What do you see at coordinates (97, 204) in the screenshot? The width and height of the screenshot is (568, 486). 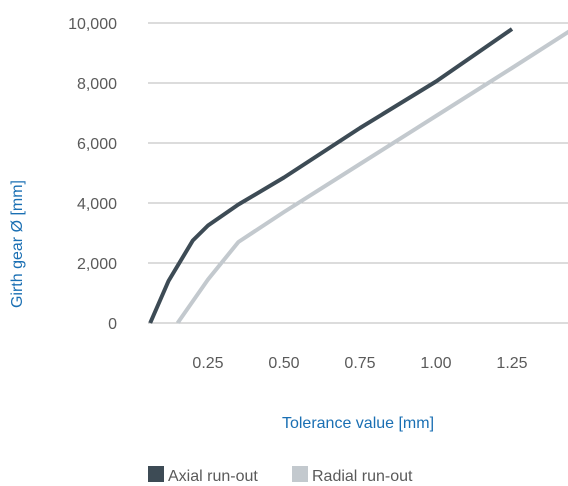 I see `y-tick-label: 4,000` at bounding box center [97, 204].